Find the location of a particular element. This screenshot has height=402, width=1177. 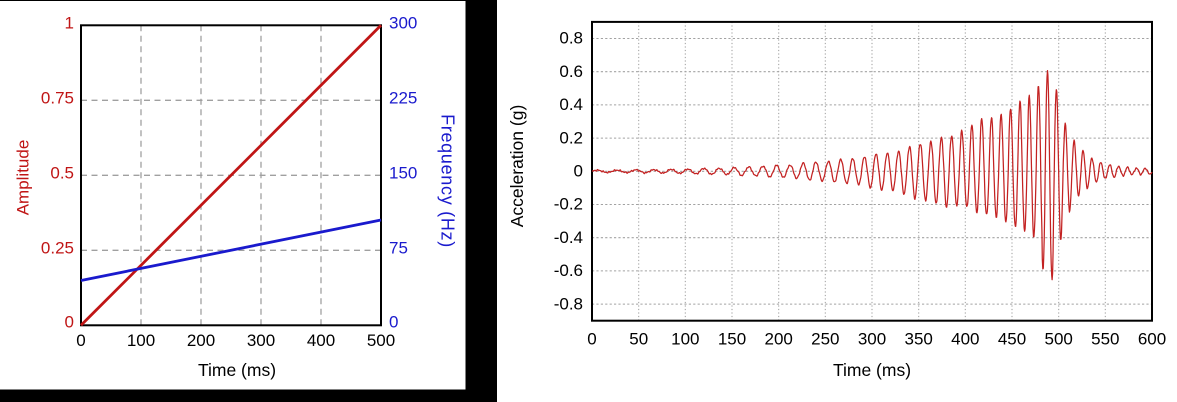

svg-text: Amplitude is located at coordinates (23, 178).